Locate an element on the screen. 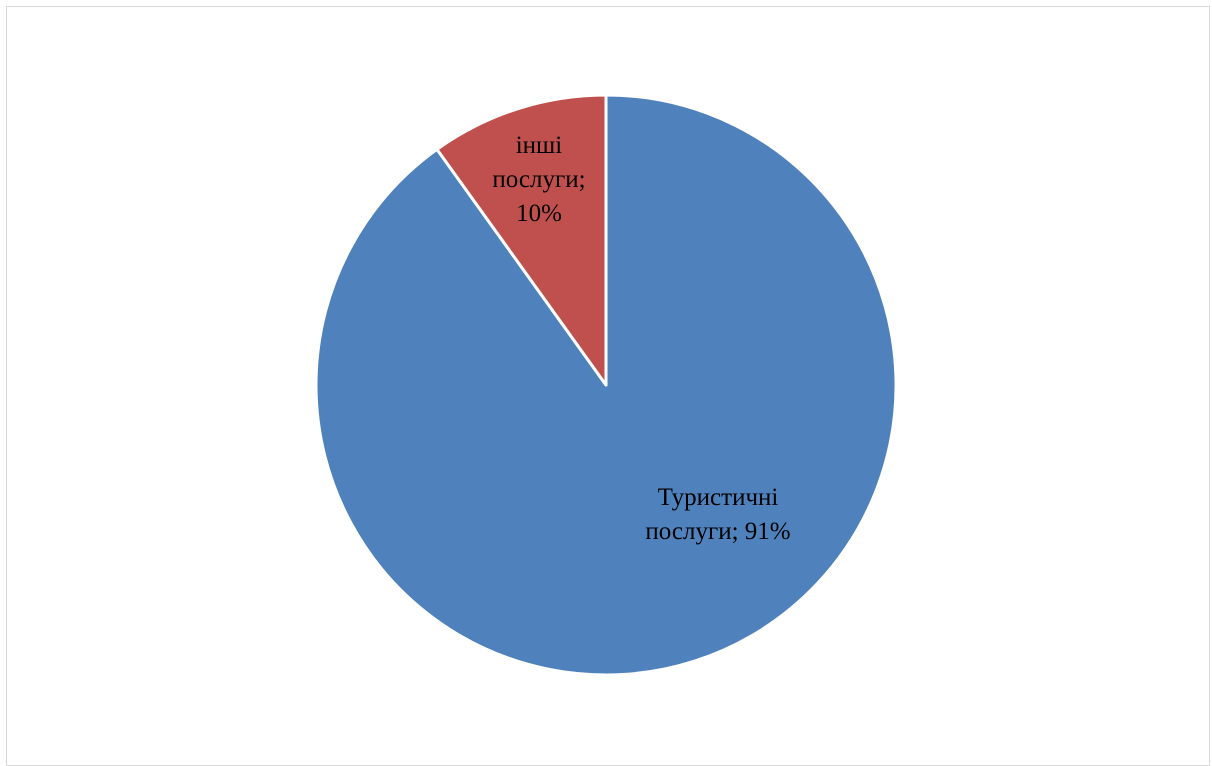 This screenshot has height=766, width=1212. pie-labels: Туристичні послуги; 91% інші послуги; 10% is located at coordinates (641, 338).